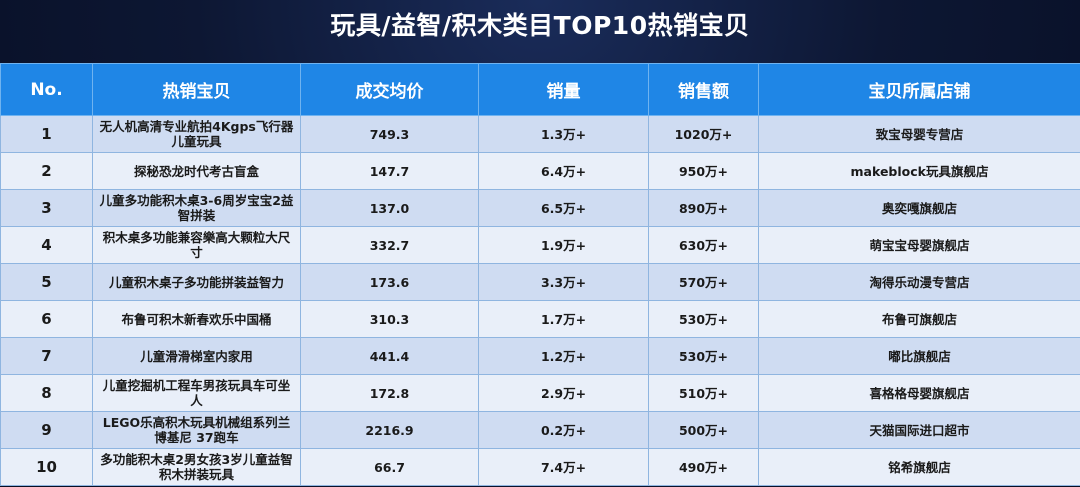  What do you see at coordinates (46, 282) in the screenshot?
I see `cell-no: 5` at bounding box center [46, 282].